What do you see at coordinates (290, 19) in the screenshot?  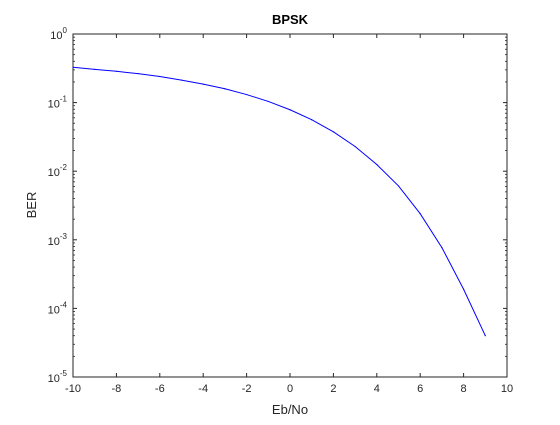 I see `chart-title: BPSK` at bounding box center [290, 19].